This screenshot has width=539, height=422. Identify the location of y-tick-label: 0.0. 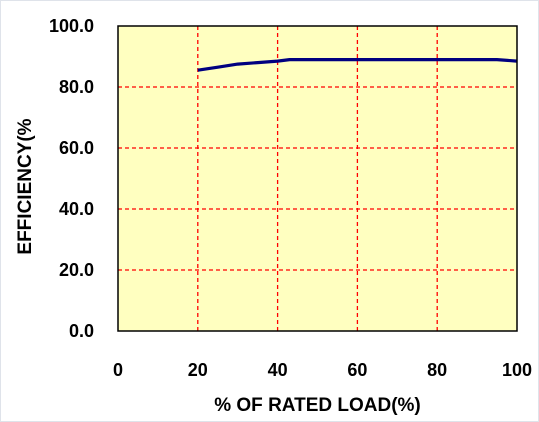
(81, 331).